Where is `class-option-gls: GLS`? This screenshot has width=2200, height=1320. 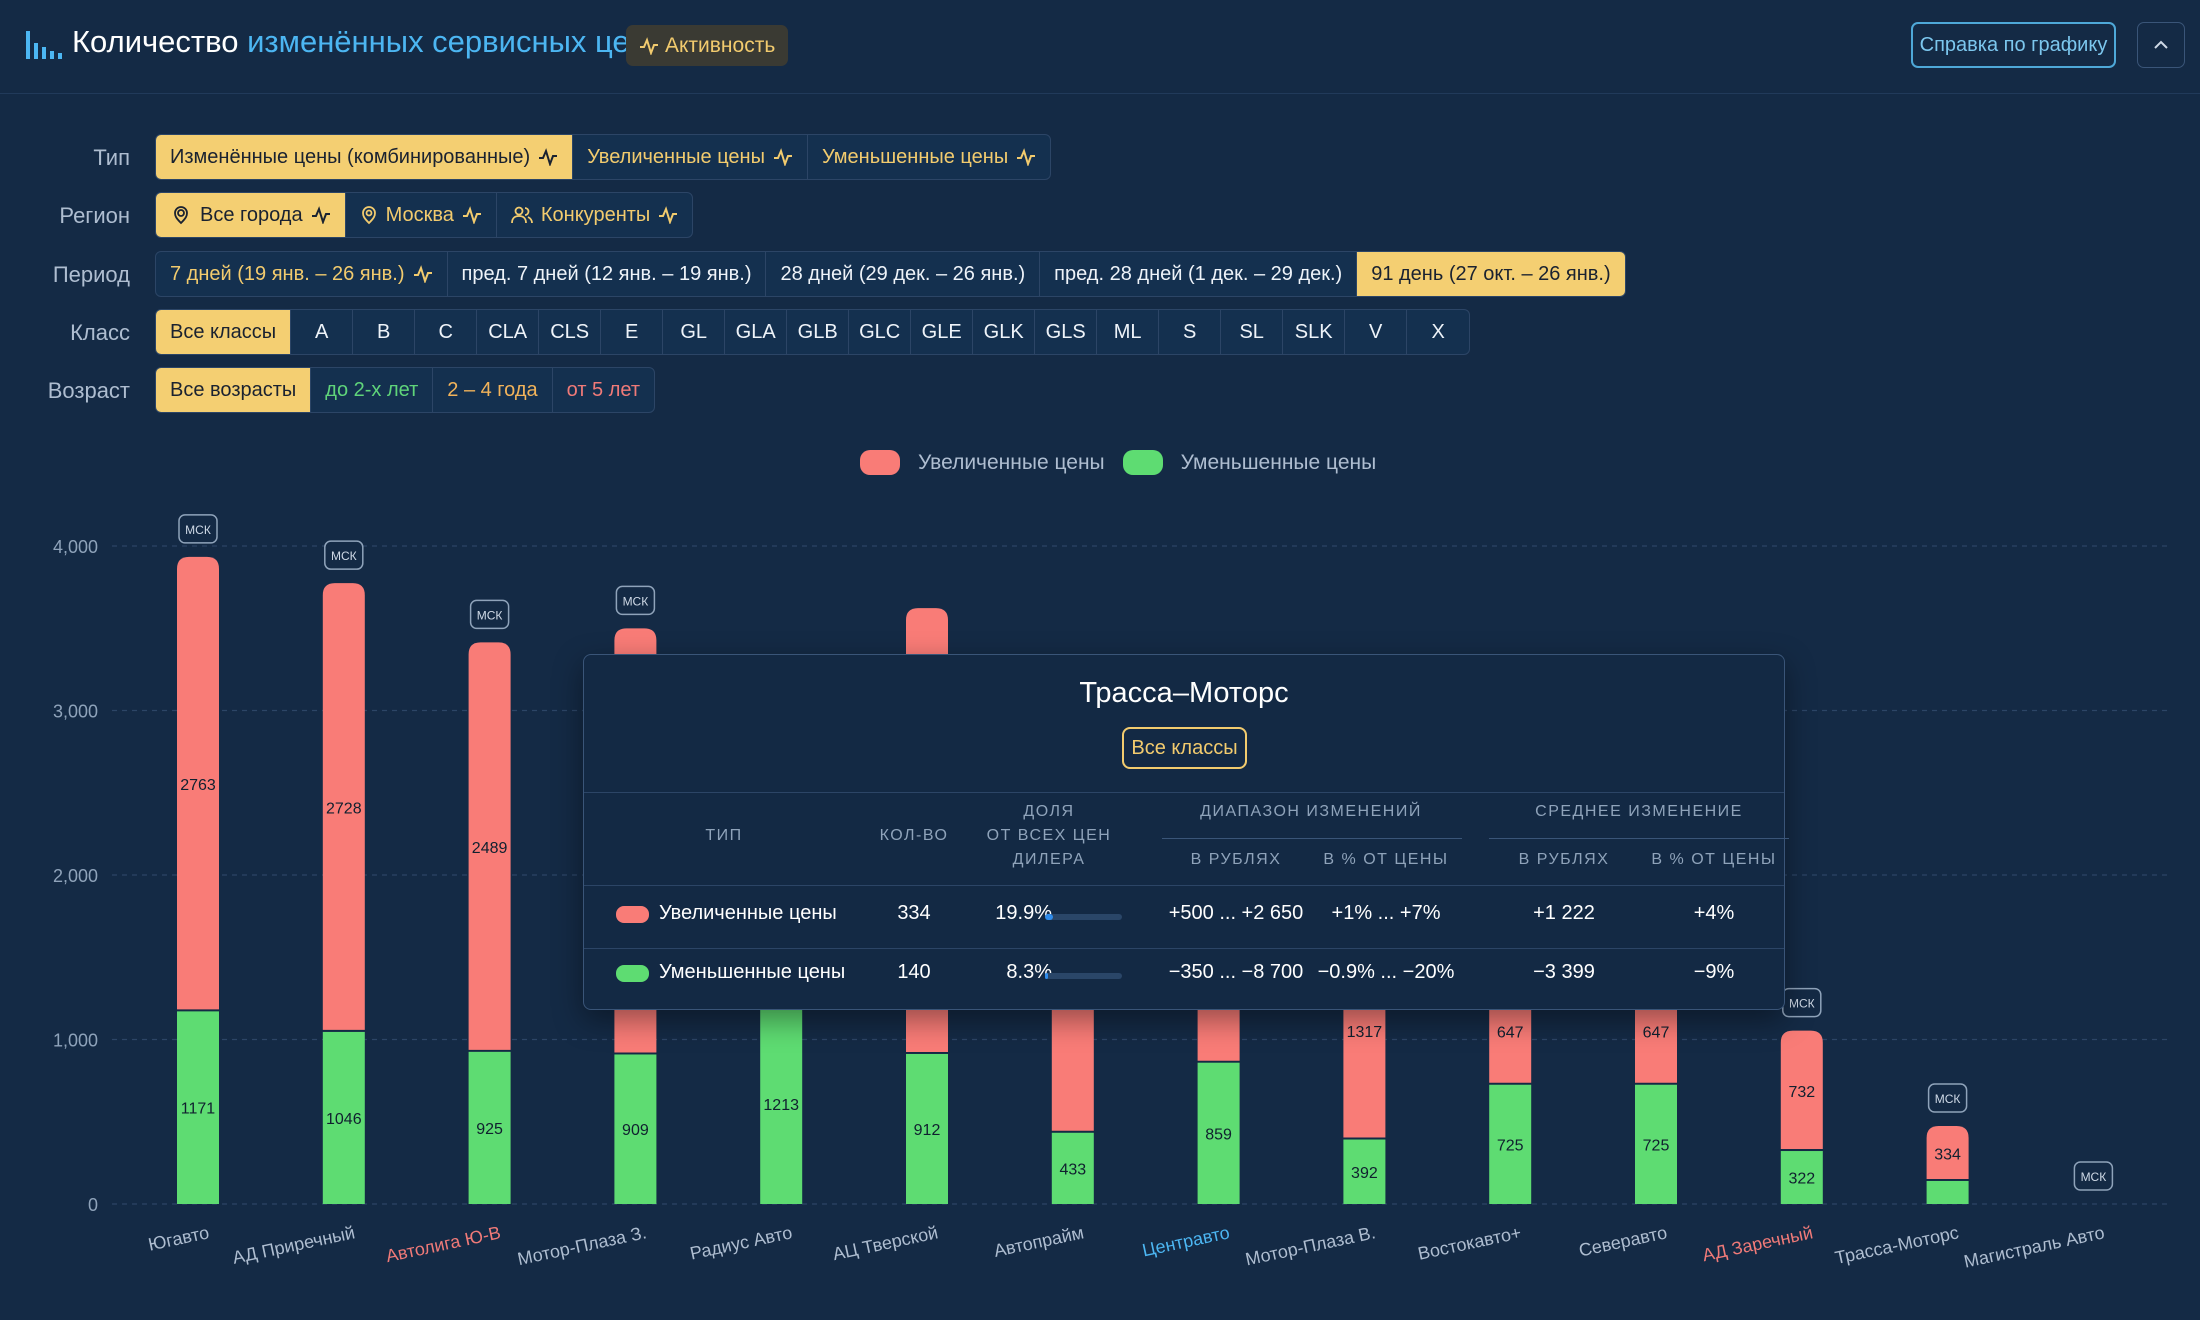
class-option-gls: GLS is located at coordinates (1066, 332).